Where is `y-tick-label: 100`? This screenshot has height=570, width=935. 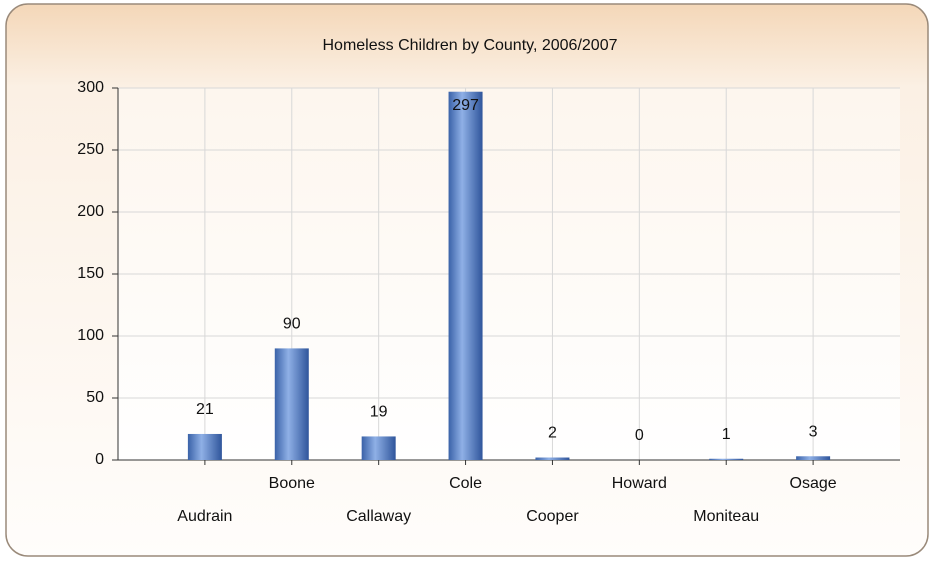
y-tick-label: 100 is located at coordinates (90, 335).